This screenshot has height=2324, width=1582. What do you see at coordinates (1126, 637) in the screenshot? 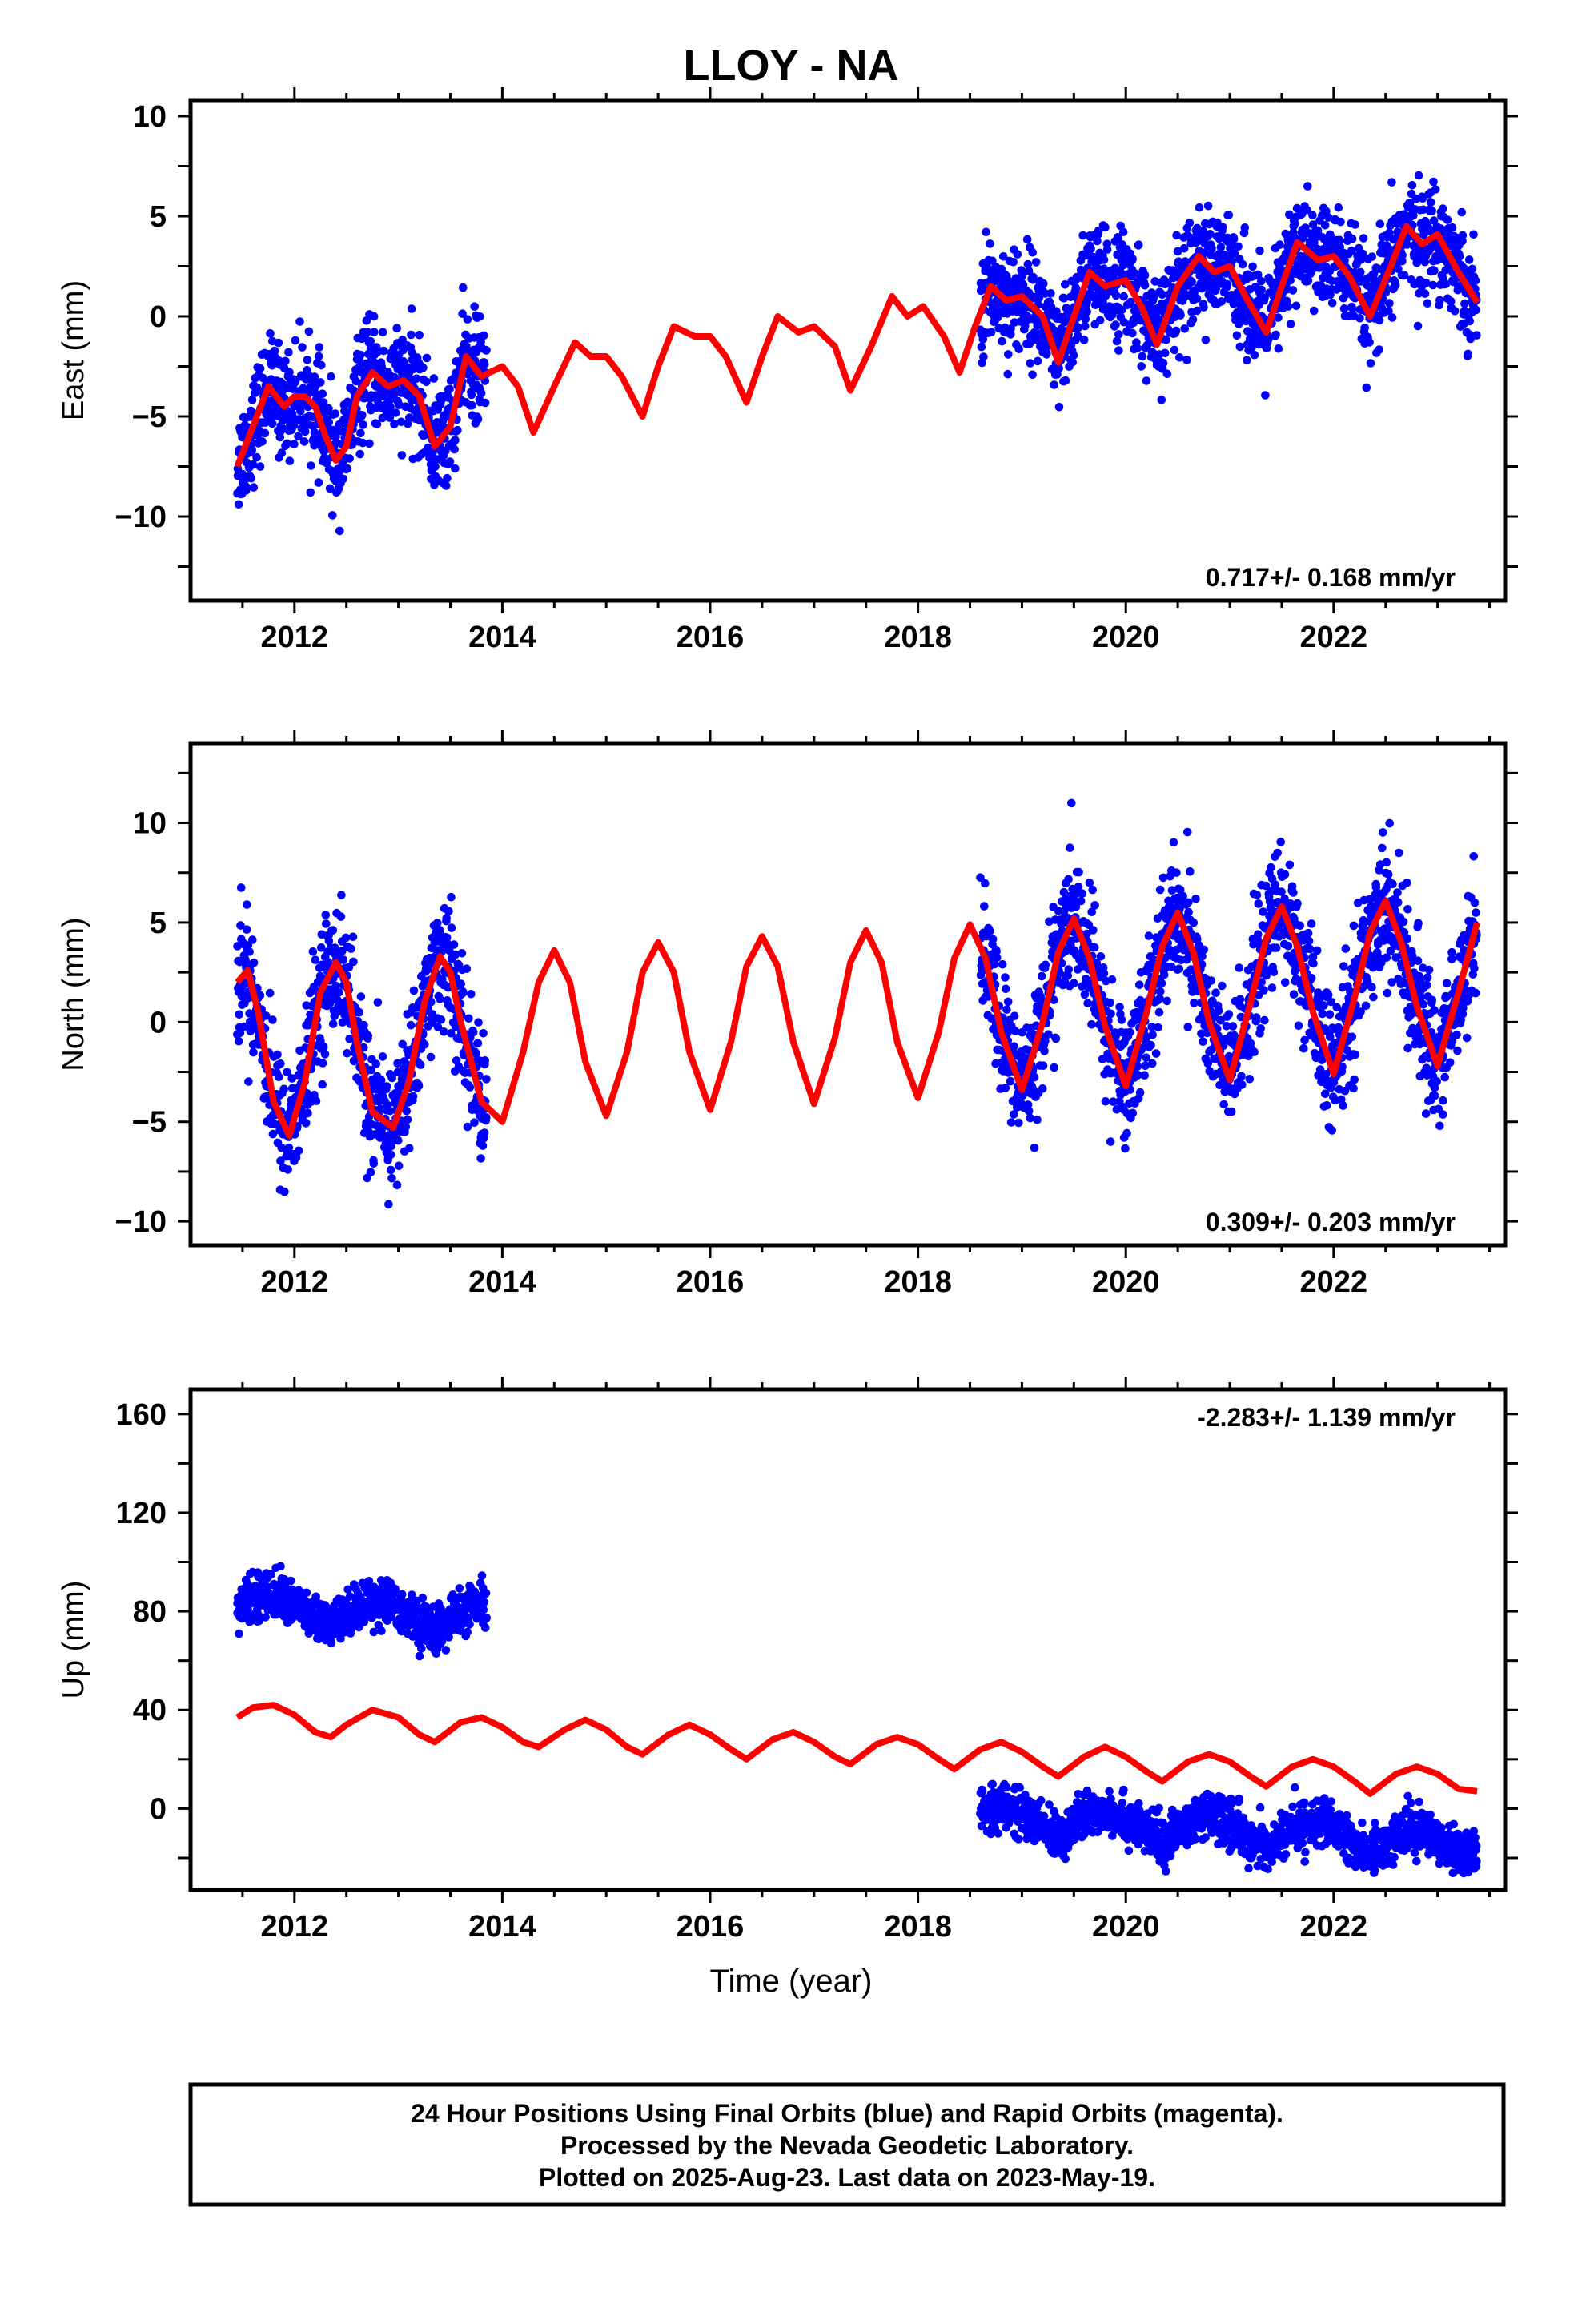
I see `x-tick-label: 2020` at bounding box center [1126, 637].